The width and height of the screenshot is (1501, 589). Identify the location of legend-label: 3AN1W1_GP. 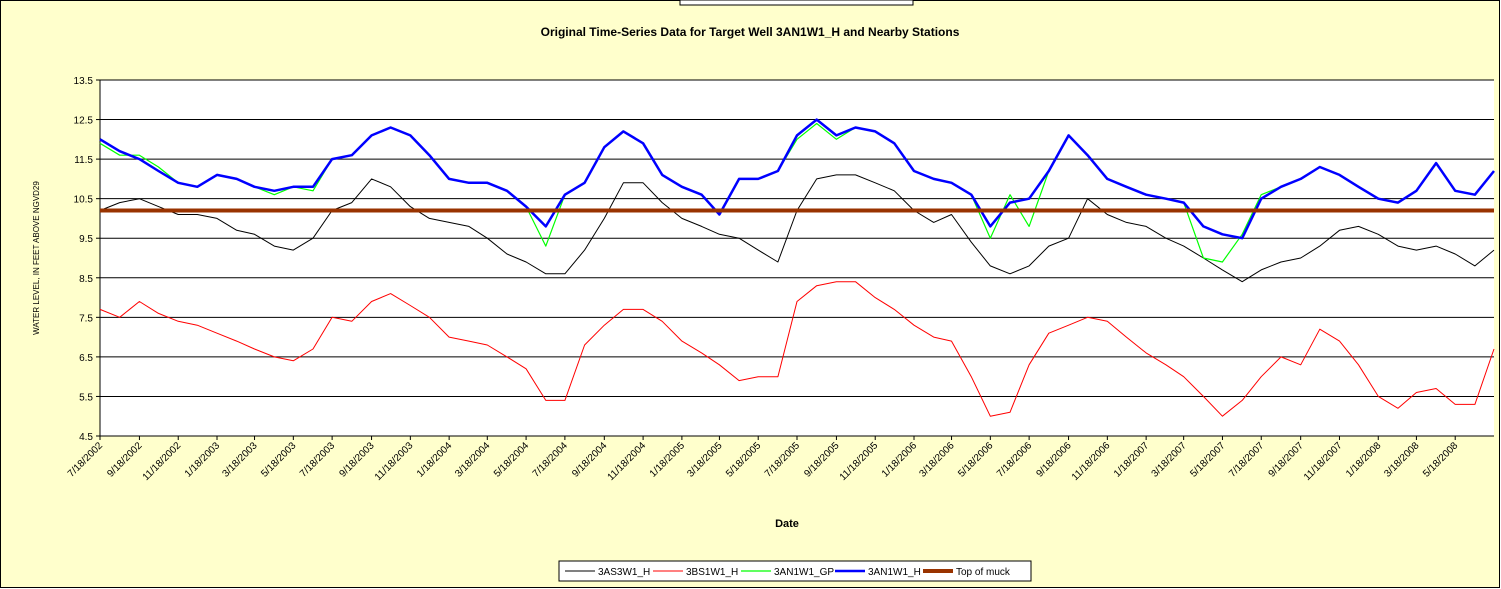
(804, 572).